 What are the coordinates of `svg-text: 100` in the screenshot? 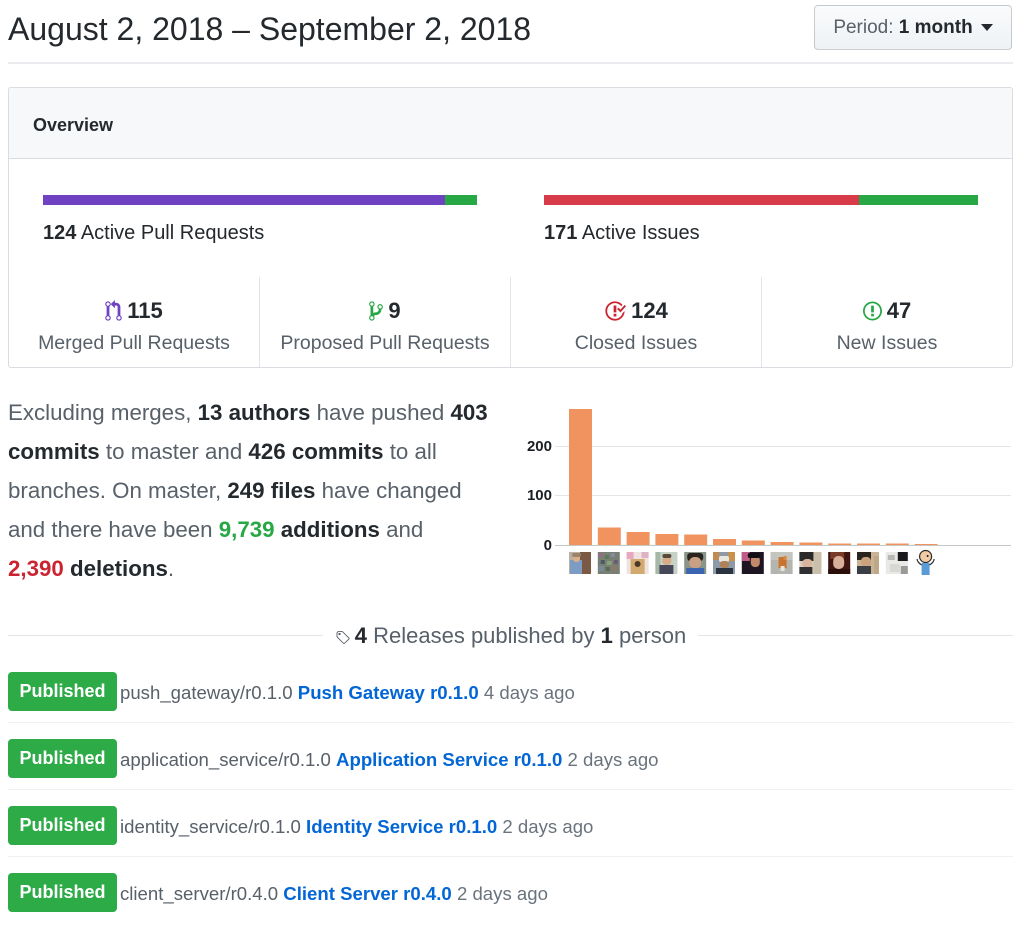 It's located at (539, 495).